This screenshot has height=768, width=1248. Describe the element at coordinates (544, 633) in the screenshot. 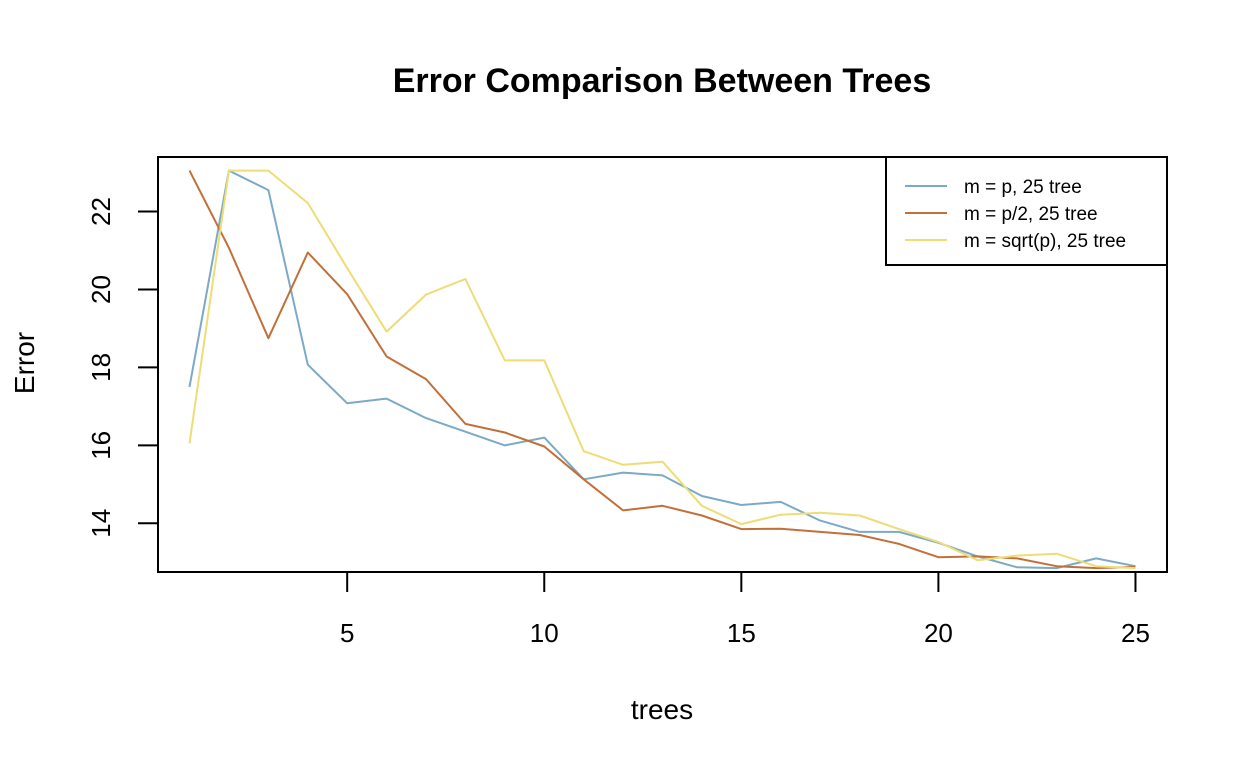

I see `x-tick-label: 10` at that location.